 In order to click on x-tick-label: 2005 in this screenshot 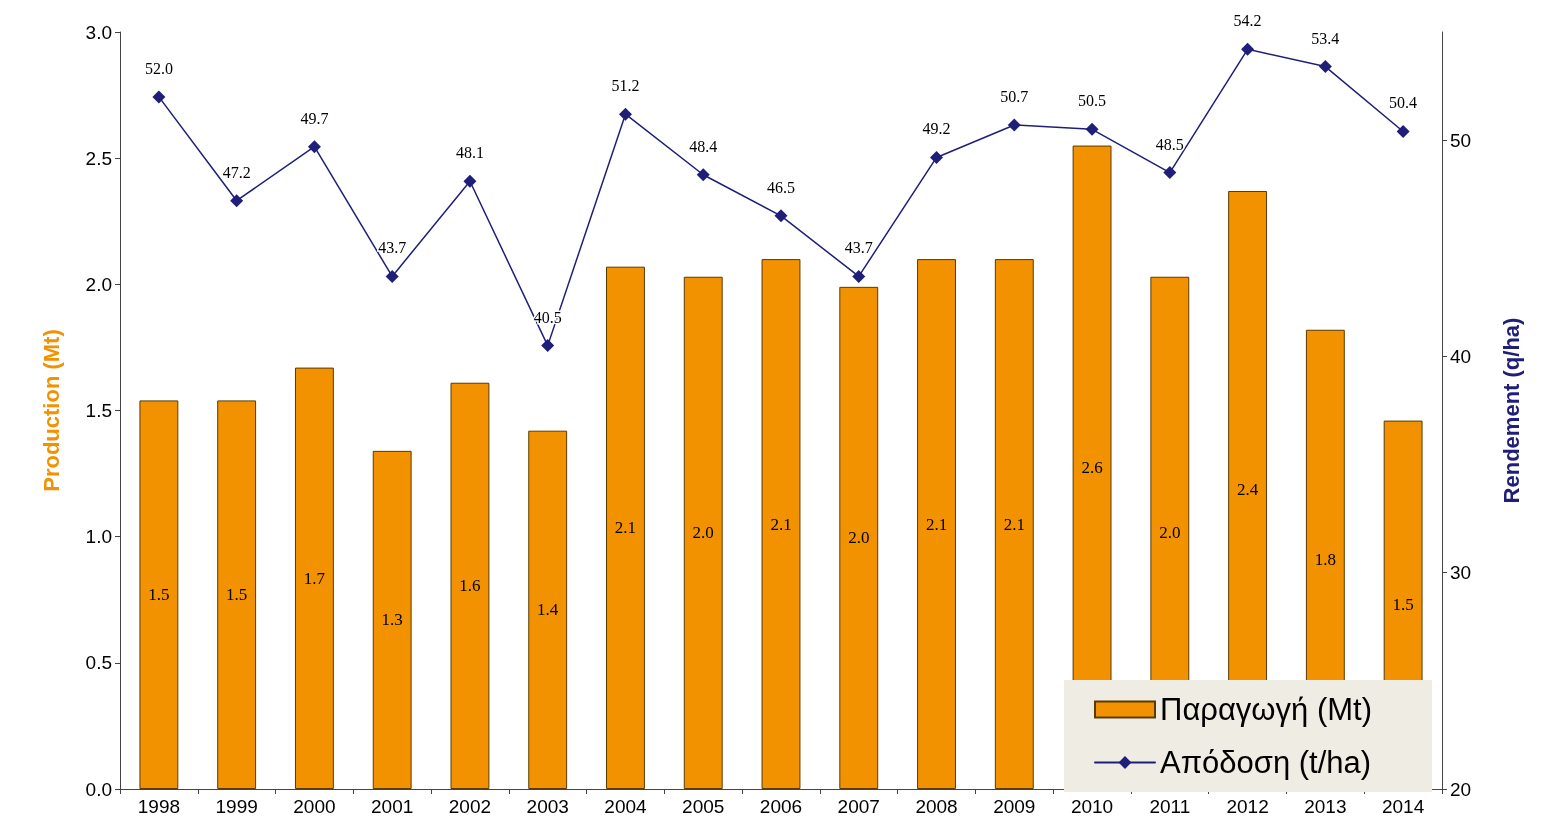, I will do `click(703, 806)`.